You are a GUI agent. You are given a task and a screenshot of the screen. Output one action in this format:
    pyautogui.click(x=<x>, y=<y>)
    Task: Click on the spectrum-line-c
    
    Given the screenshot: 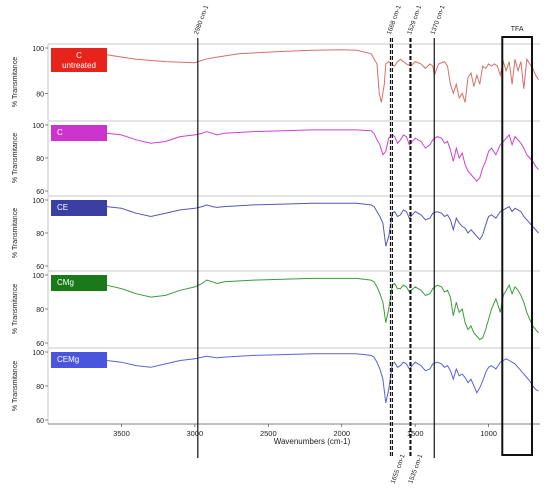 What is the action you would take?
    pyautogui.click(x=297, y=155)
    